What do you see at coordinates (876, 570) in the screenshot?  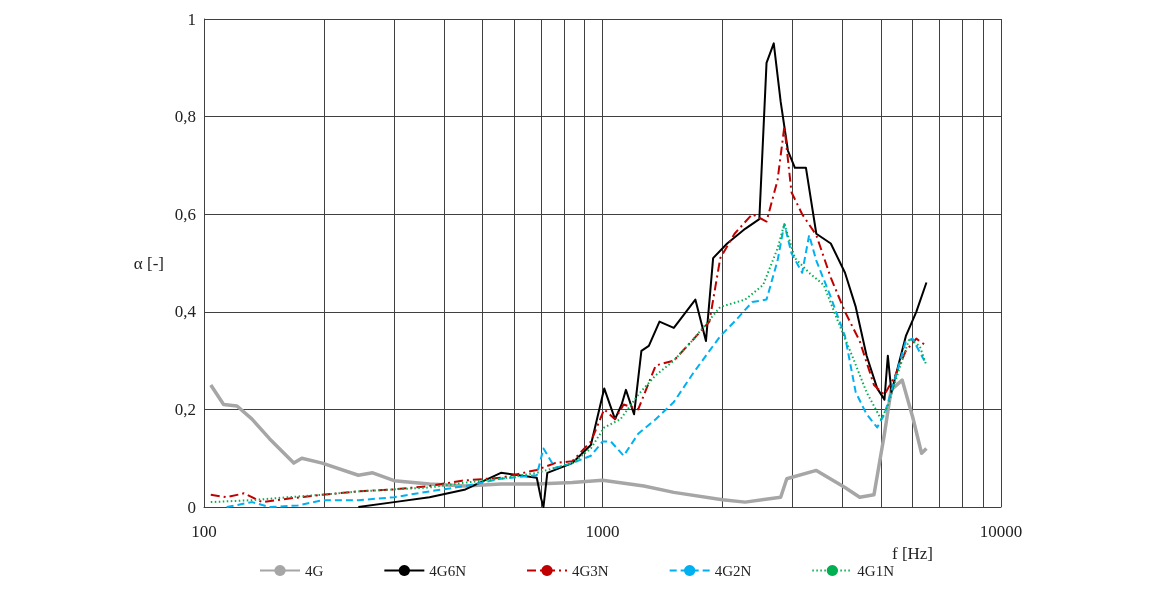 I see `legend-label: 4G1N` at bounding box center [876, 570].